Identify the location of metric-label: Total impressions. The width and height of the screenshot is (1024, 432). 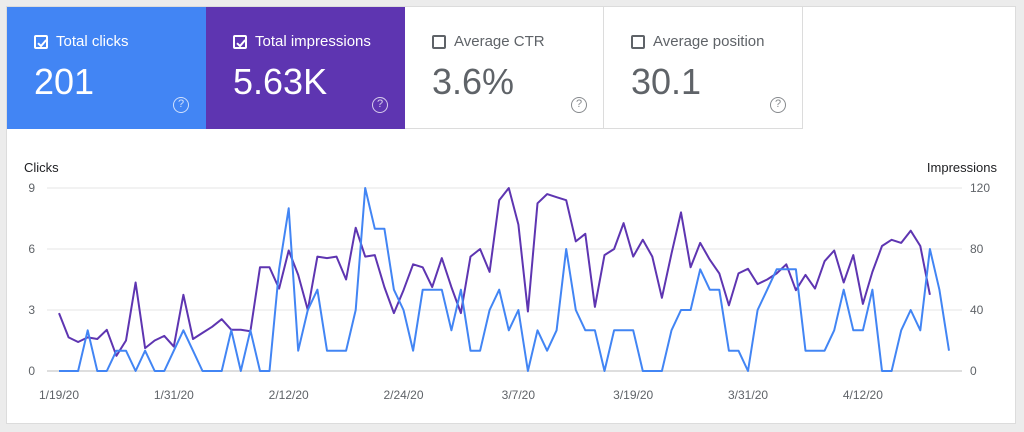
(313, 41).